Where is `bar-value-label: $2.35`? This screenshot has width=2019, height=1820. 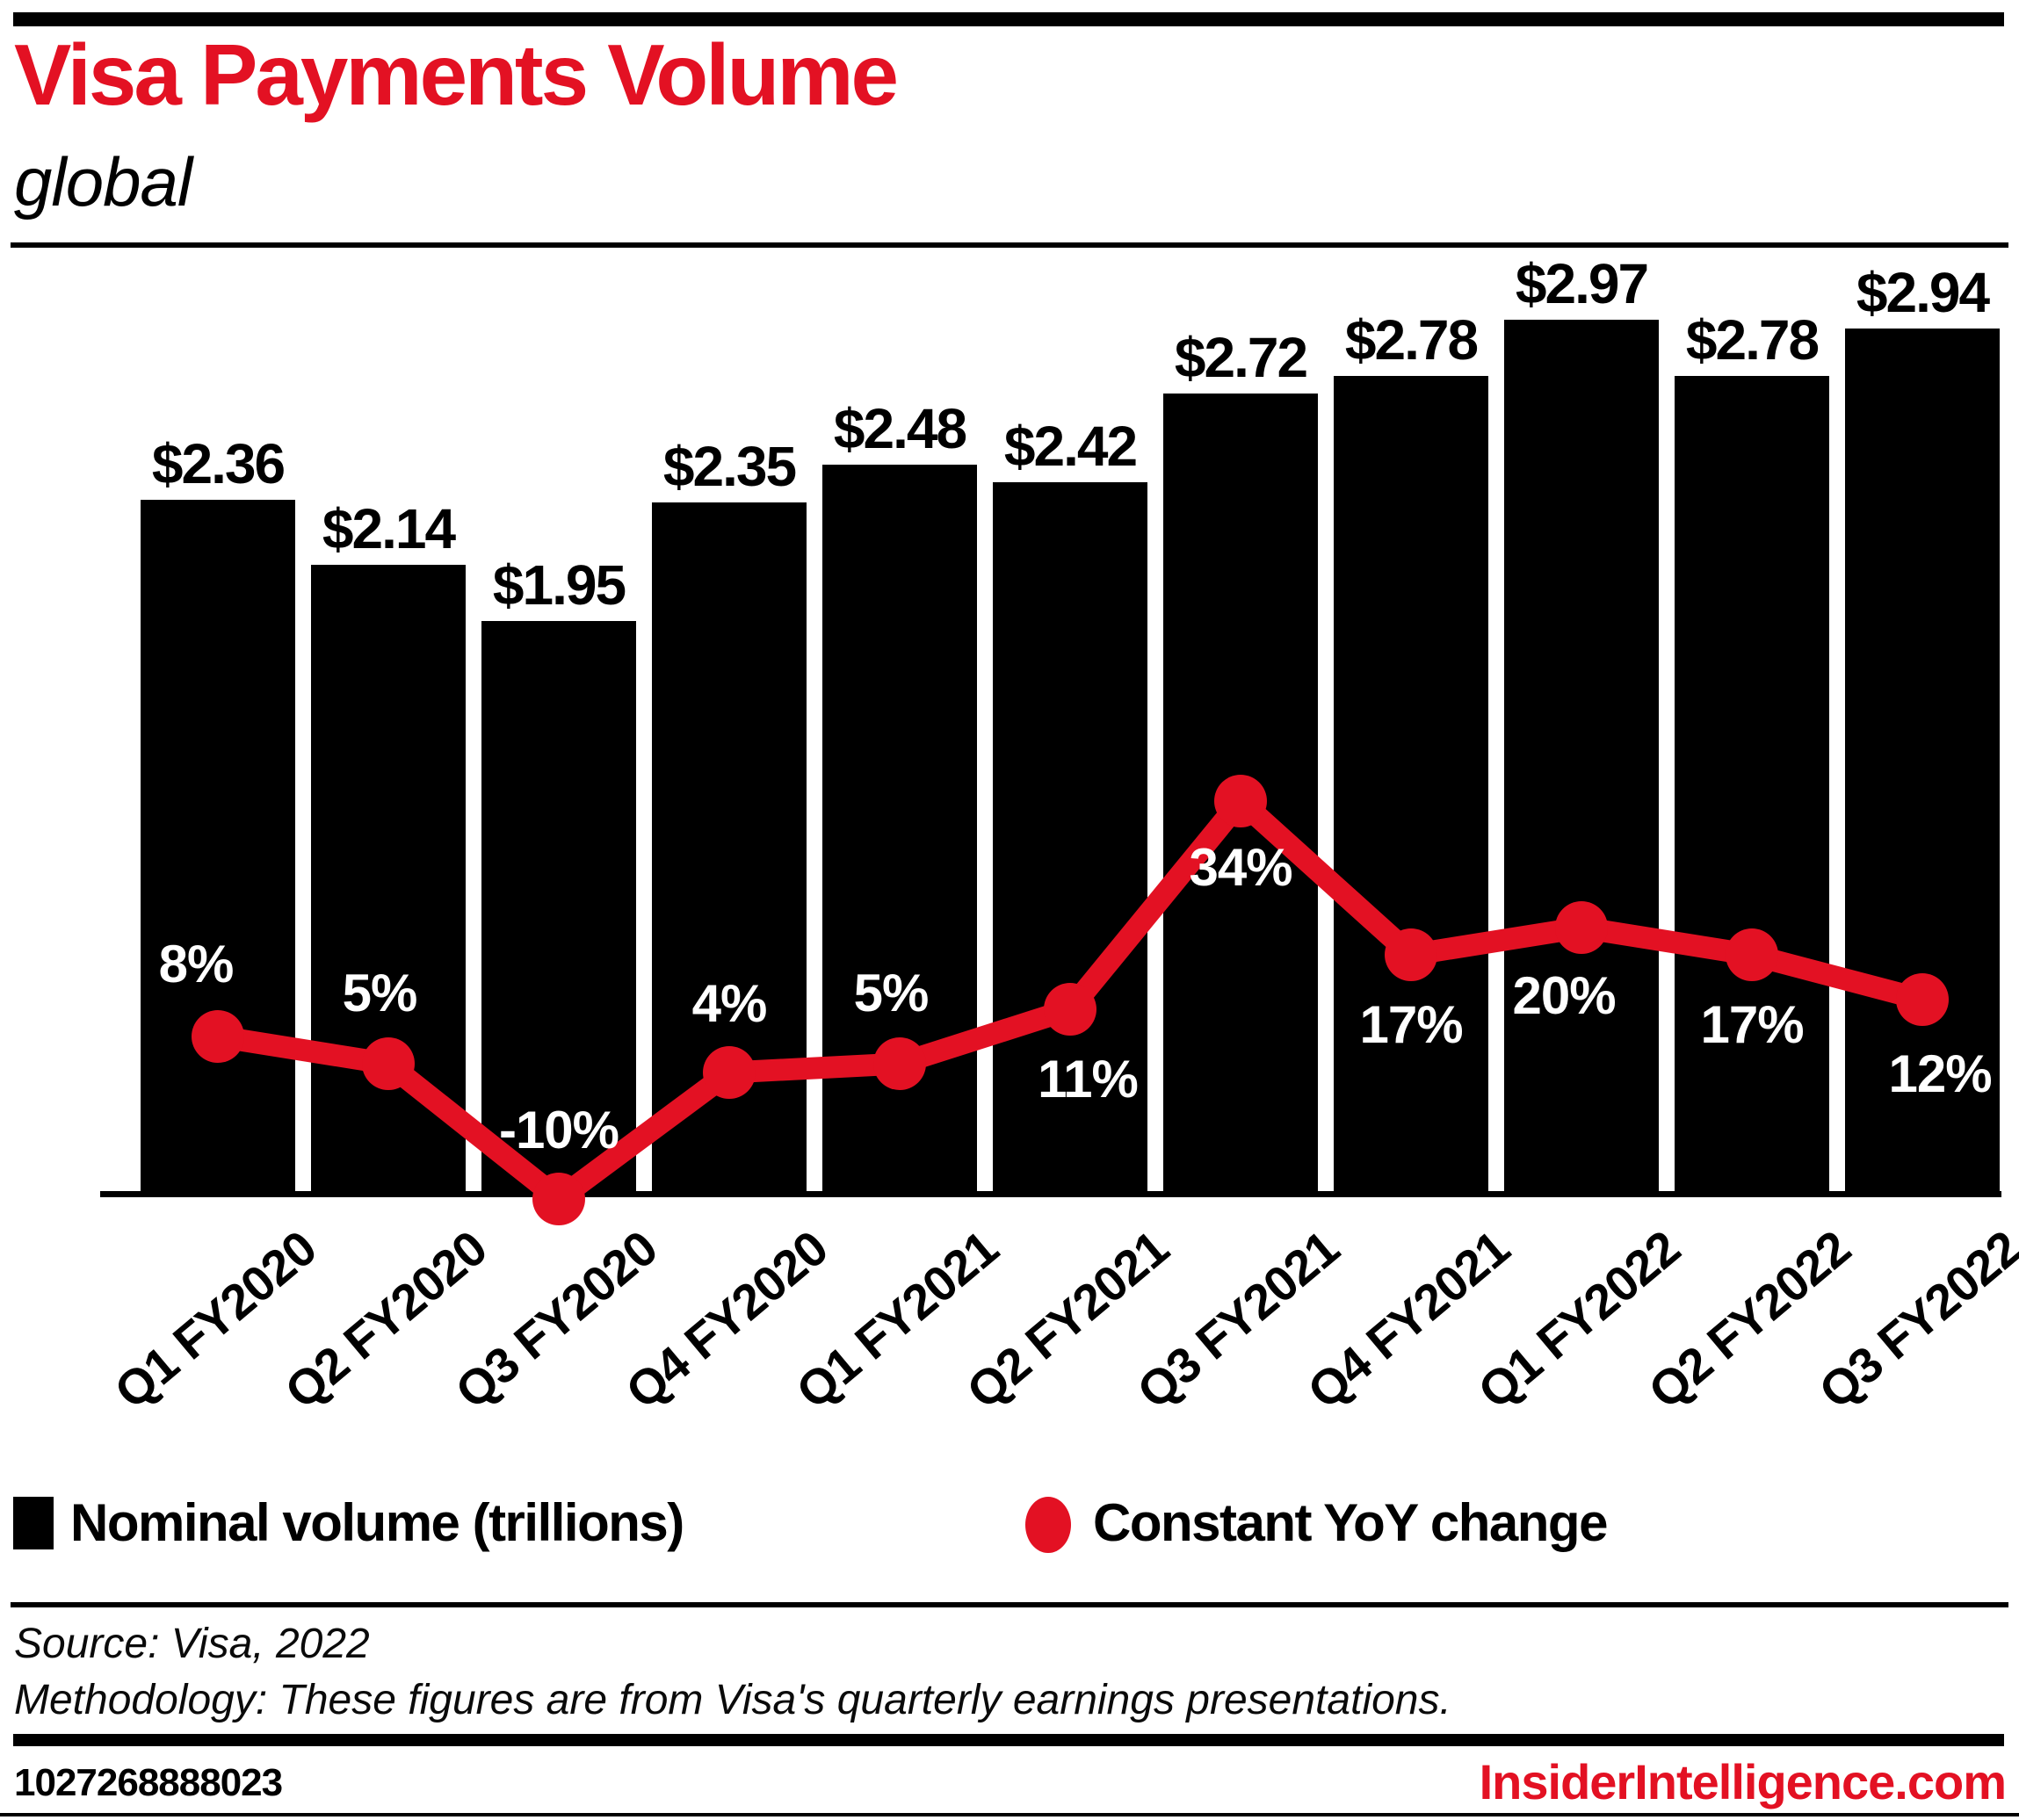 bar-value-label: $2.35 is located at coordinates (729, 467).